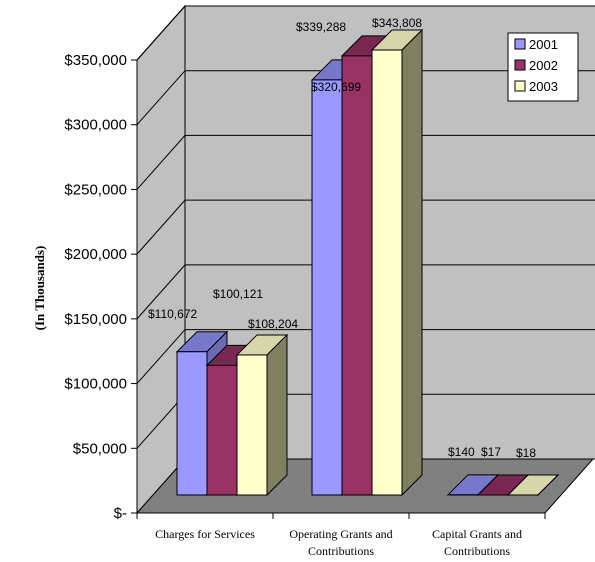  What do you see at coordinates (520, 65) in the screenshot?
I see `legend-swatch-2002` at bounding box center [520, 65].